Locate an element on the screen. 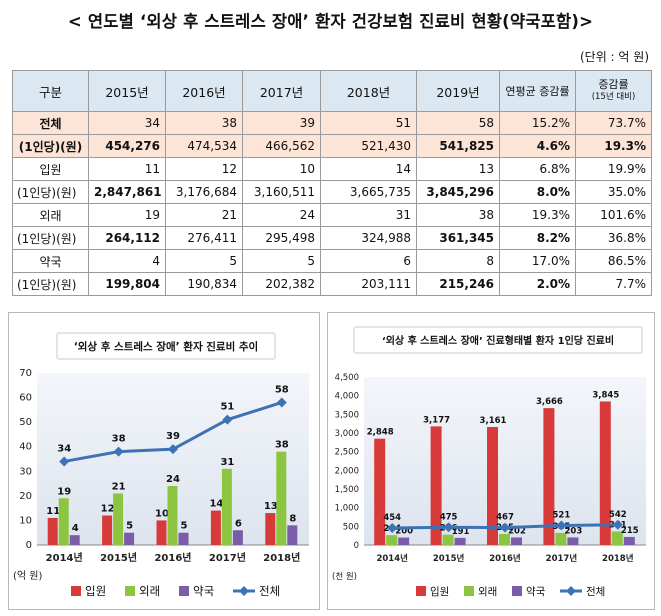  data-label: 3,161 is located at coordinates (493, 421).